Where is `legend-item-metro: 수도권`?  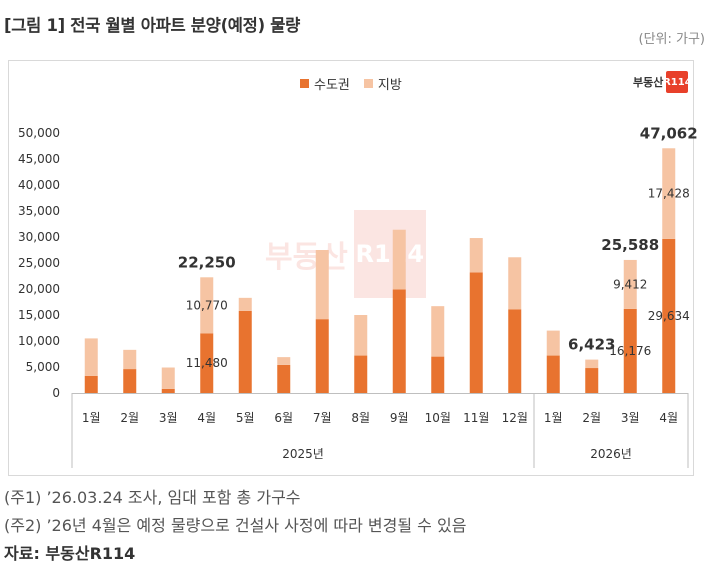 legend-item-metro: 수도권 is located at coordinates (325, 83).